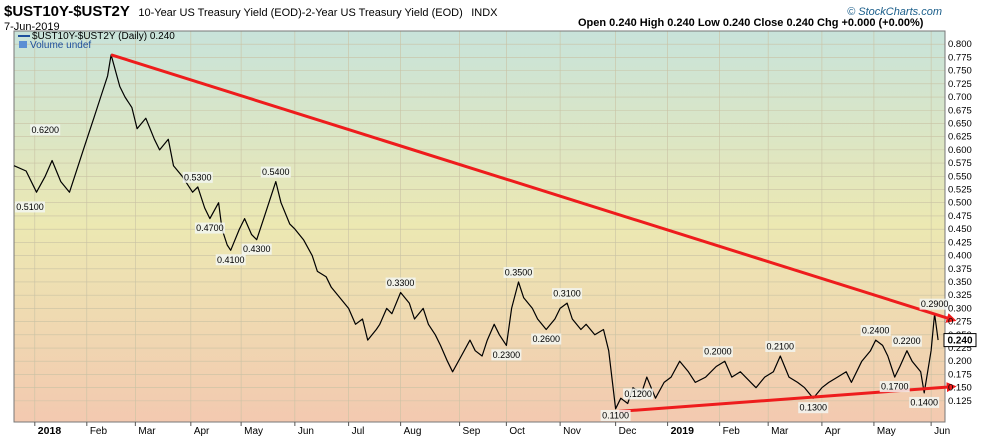 This screenshot has height=438, width=990. I want to click on data-label: 0.1200, so click(638, 394).